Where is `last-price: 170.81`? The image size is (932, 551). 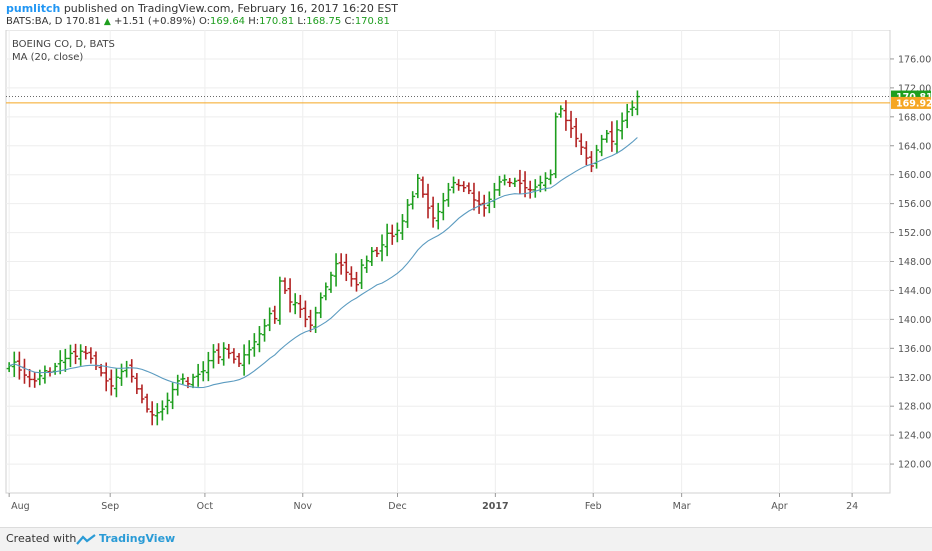
last-price: 170.81 is located at coordinates (83, 21).